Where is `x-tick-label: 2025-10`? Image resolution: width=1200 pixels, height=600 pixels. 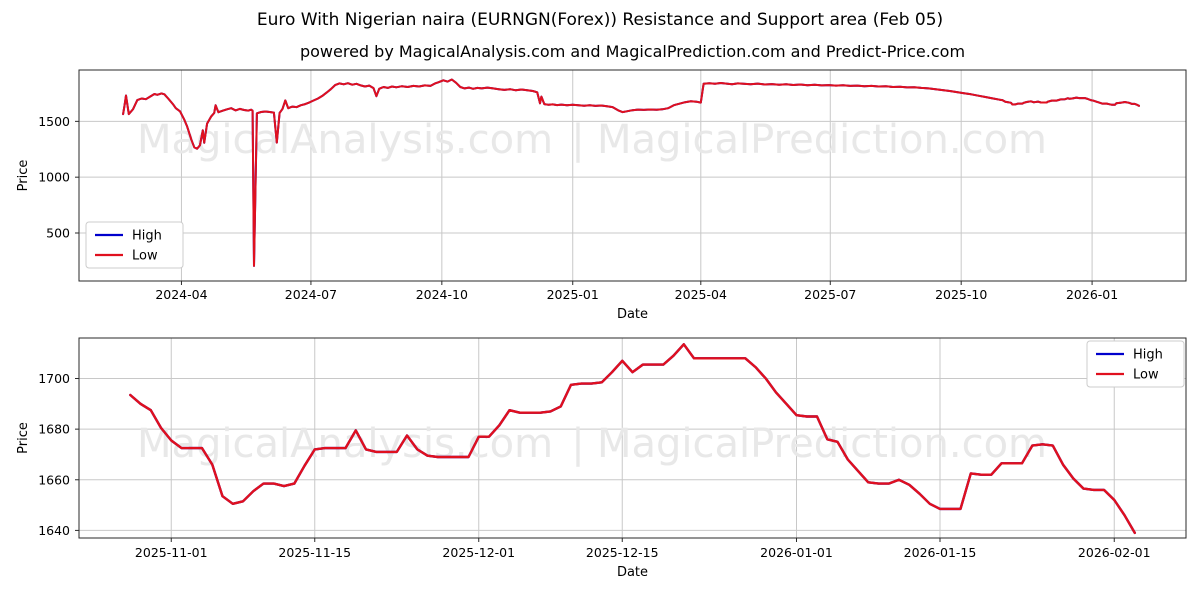
x-tick-label: 2025-10 is located at coordinates (961, 294).